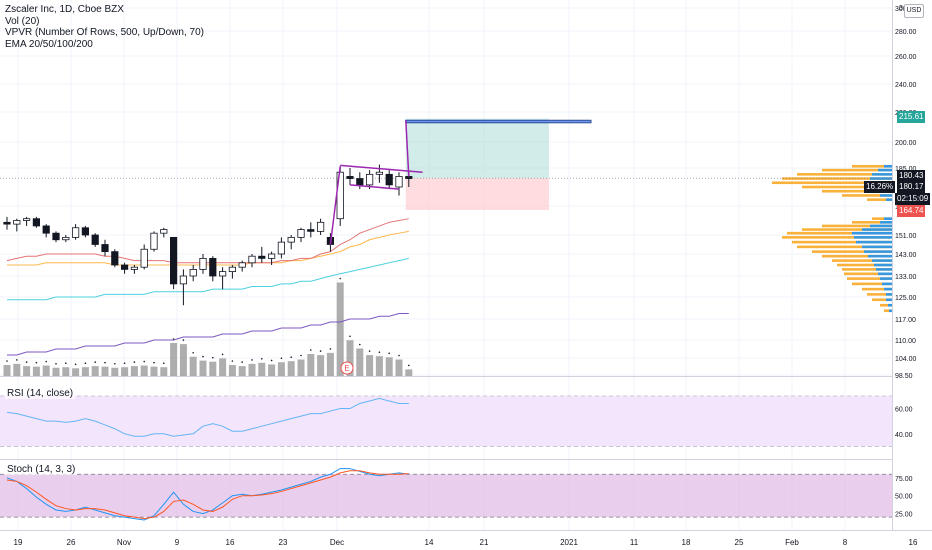 This screenshot has height=550, width=932. What do you see at coordinates (283, 542) in the screenshot?
I see `time-axis-label: 23` at bounding box center [283, 542].